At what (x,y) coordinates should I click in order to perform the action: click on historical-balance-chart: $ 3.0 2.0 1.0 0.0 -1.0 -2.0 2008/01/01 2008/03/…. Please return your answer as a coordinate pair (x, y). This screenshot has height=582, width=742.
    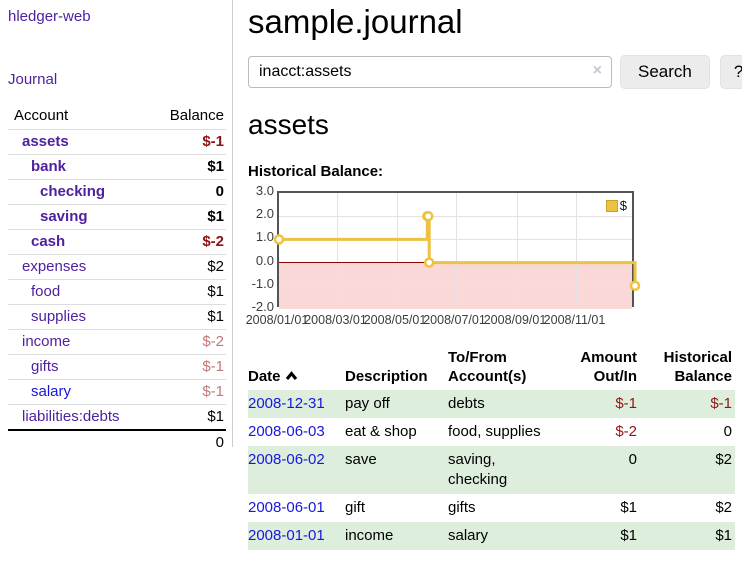
    Looking at the image, I should click on (457, 257).